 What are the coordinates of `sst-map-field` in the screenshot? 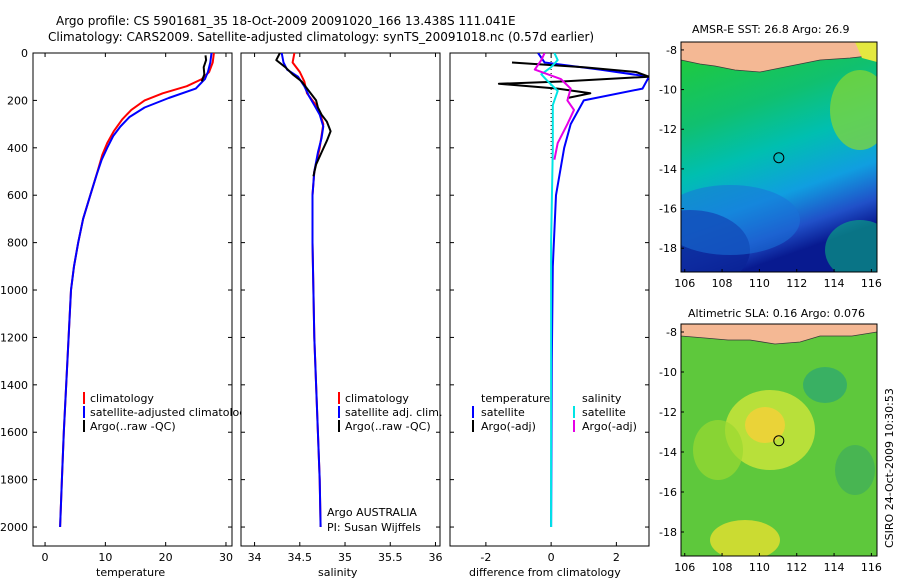 It's located at (779, 157).